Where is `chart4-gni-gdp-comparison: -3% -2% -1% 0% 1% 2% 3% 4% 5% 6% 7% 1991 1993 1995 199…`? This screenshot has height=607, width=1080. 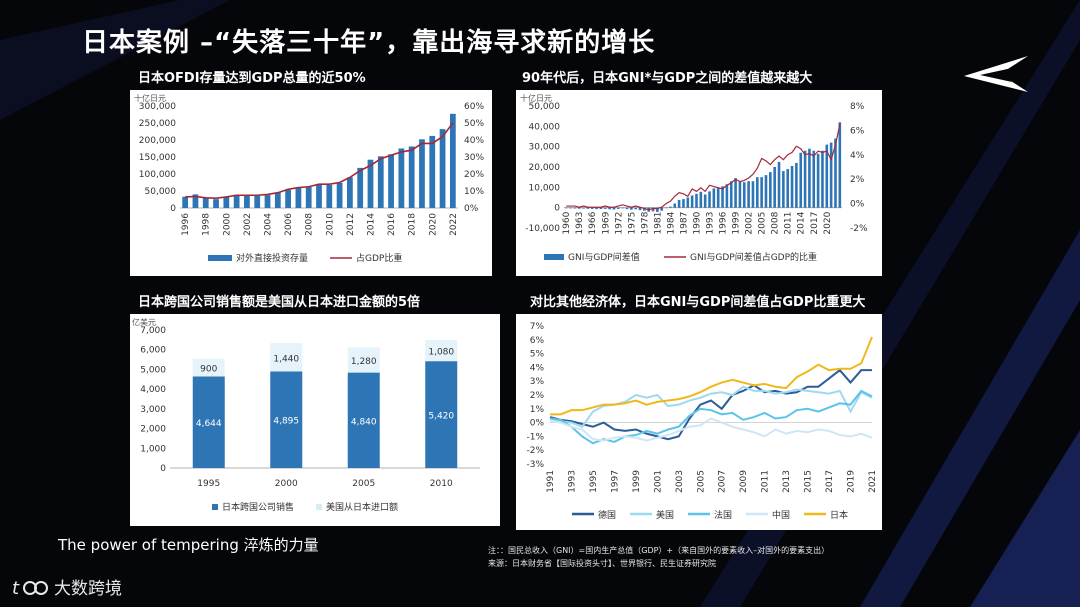 chart4-gni-gdp-comparison: -3% -2% -1% 0% 1% 2% 3% 4% 5% 6% 7% 1991 1993 1995 199… is located at coordinates (702, 421).